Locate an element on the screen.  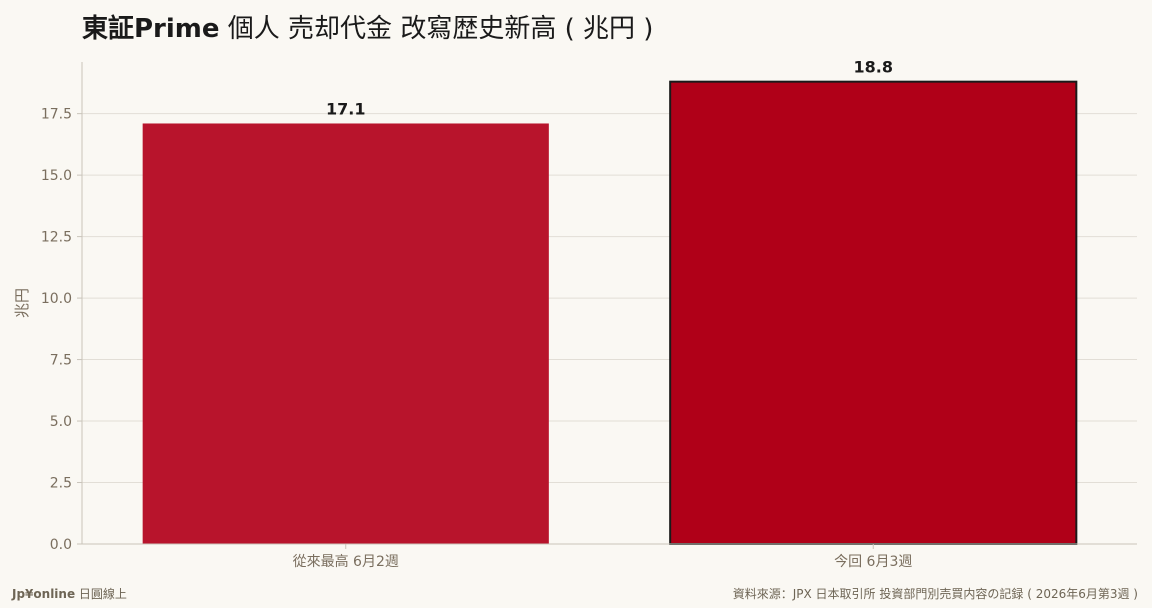
x-ticks: 從來最高 6月2週 今回 6月3週 is located at coordinates (602, 557).